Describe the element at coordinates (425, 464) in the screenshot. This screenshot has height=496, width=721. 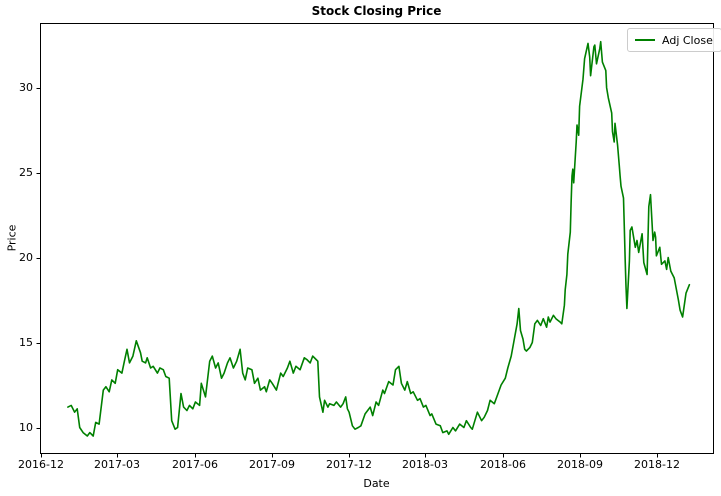
I see `x-tick-label: 2018-03` at that location.